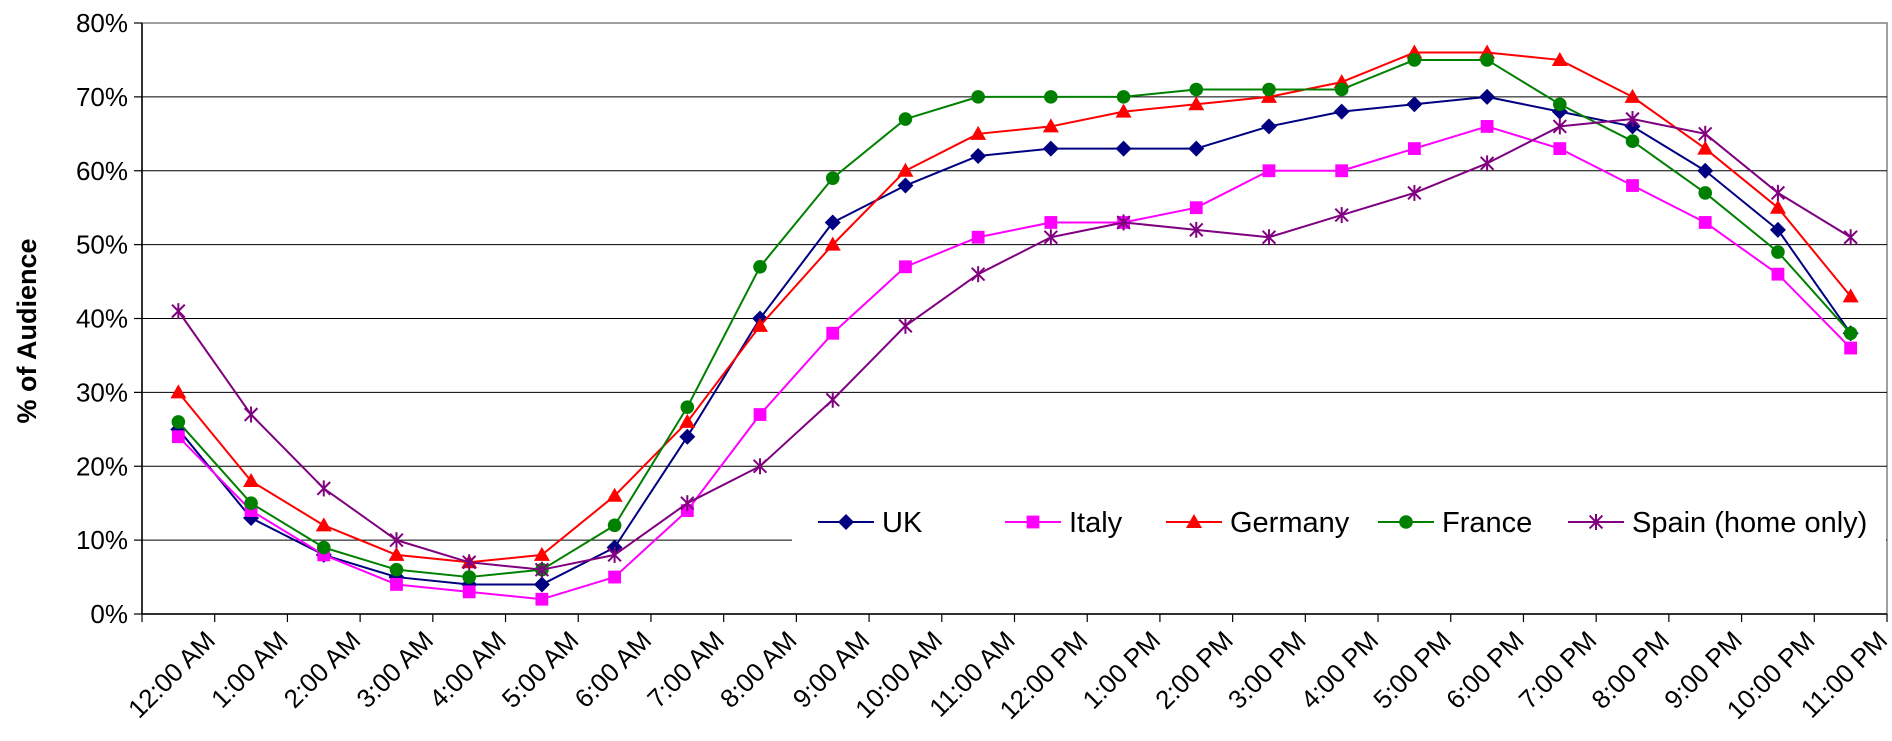 The width and height of the screenshot is (1892, 741). What do you see at coordinates (870, 523) in the screenshot?
I see `legend-item: UK` at bounding box center [870, 523].